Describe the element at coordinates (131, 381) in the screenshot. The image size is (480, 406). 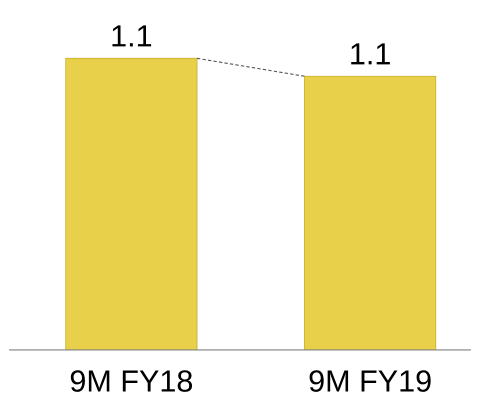
I see `x-tick-label: 9M FY18` at that location.